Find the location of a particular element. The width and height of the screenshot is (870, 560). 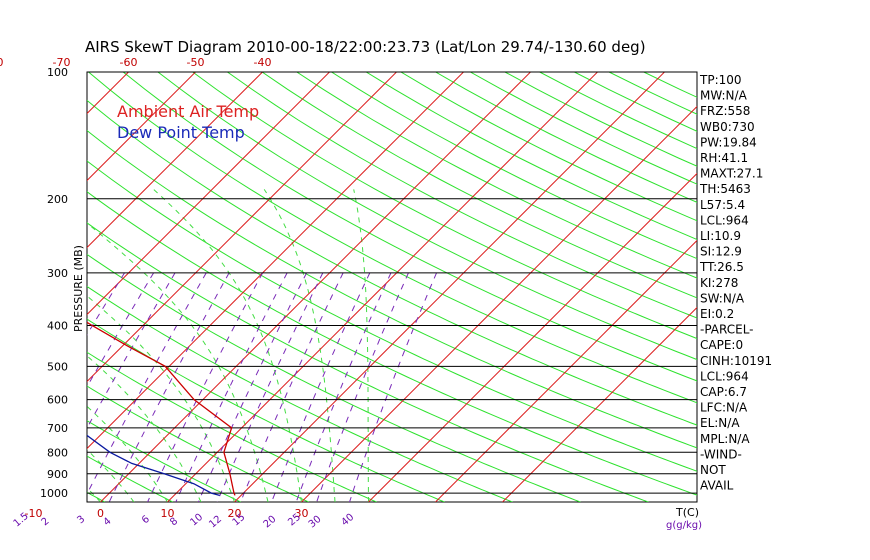

index-item: -PARCEL- is located at coordinates (727, 330).